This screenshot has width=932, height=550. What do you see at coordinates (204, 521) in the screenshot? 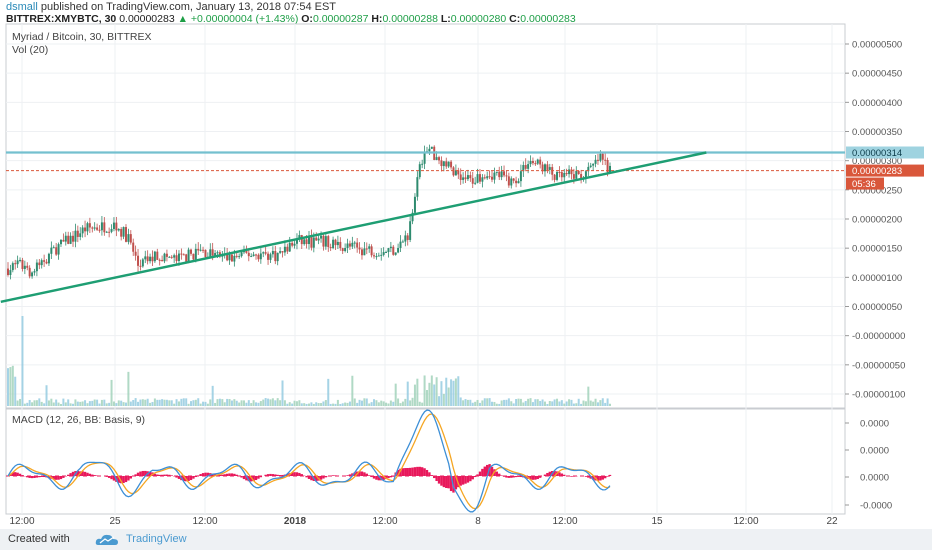
I see `x-tick-label: 12:00` at bounding box center [204, 521].